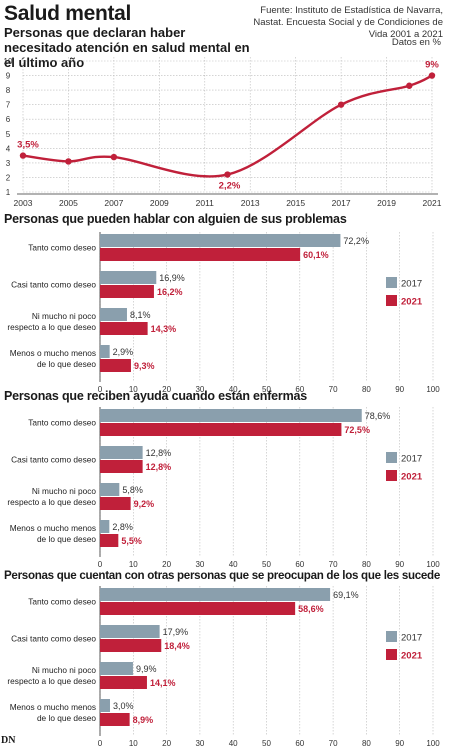 This screenshot has height=747, width=449. I want to click on y-tick-label: 8, so click(8, 90).